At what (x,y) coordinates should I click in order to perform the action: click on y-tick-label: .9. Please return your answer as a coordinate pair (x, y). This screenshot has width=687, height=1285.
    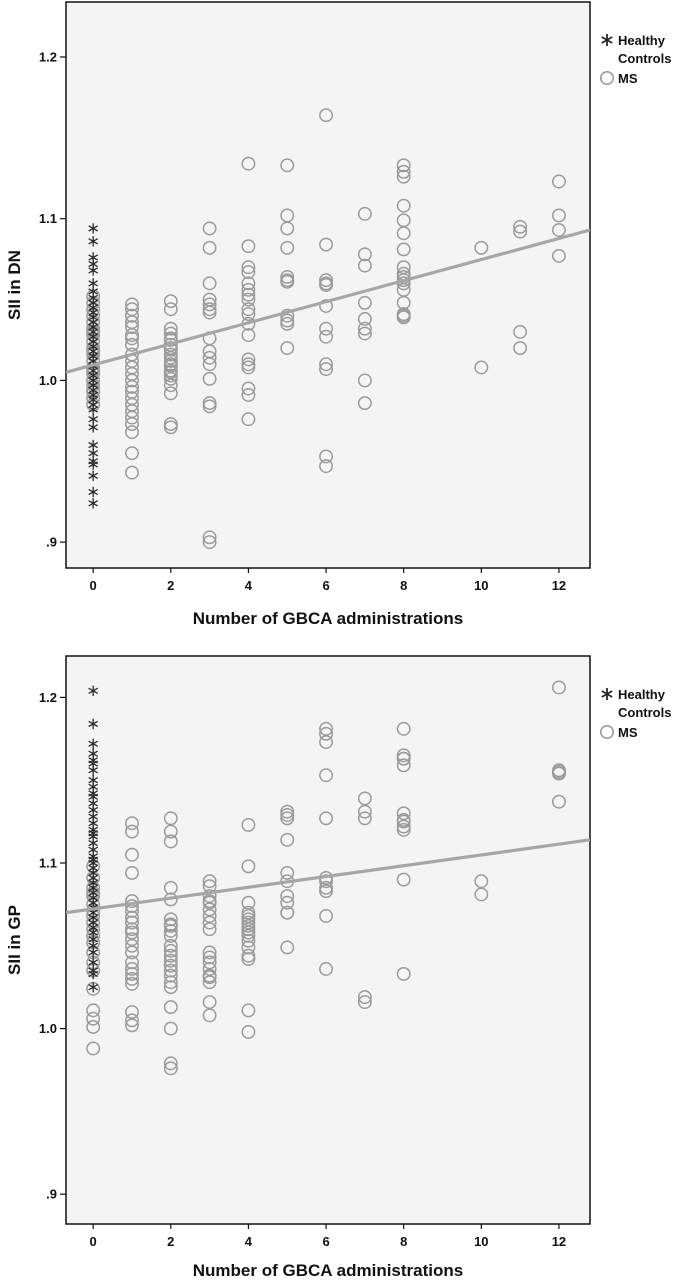
    Looking at the image, I should click on (51, 542).